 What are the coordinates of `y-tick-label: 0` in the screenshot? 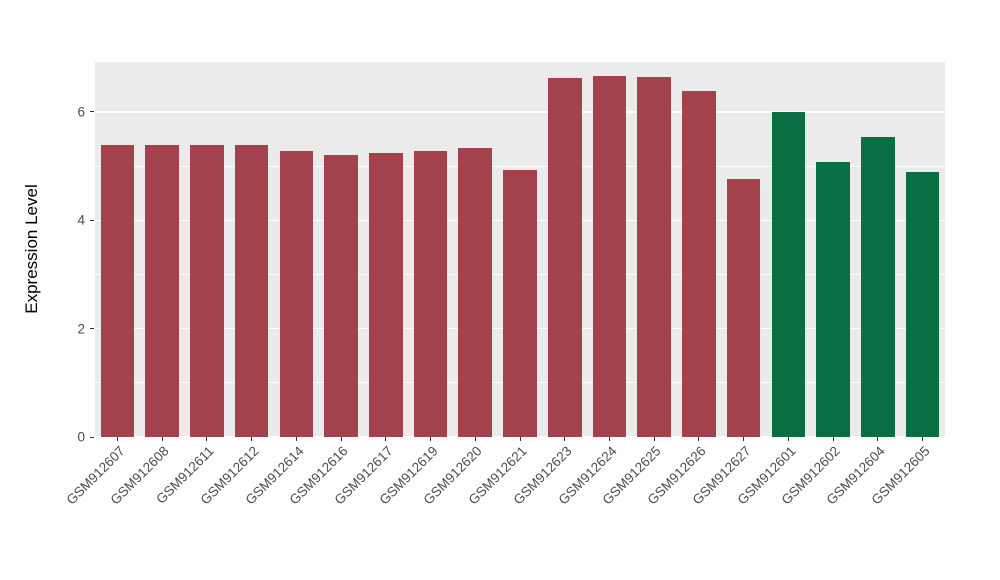 It's located at (81, 437).